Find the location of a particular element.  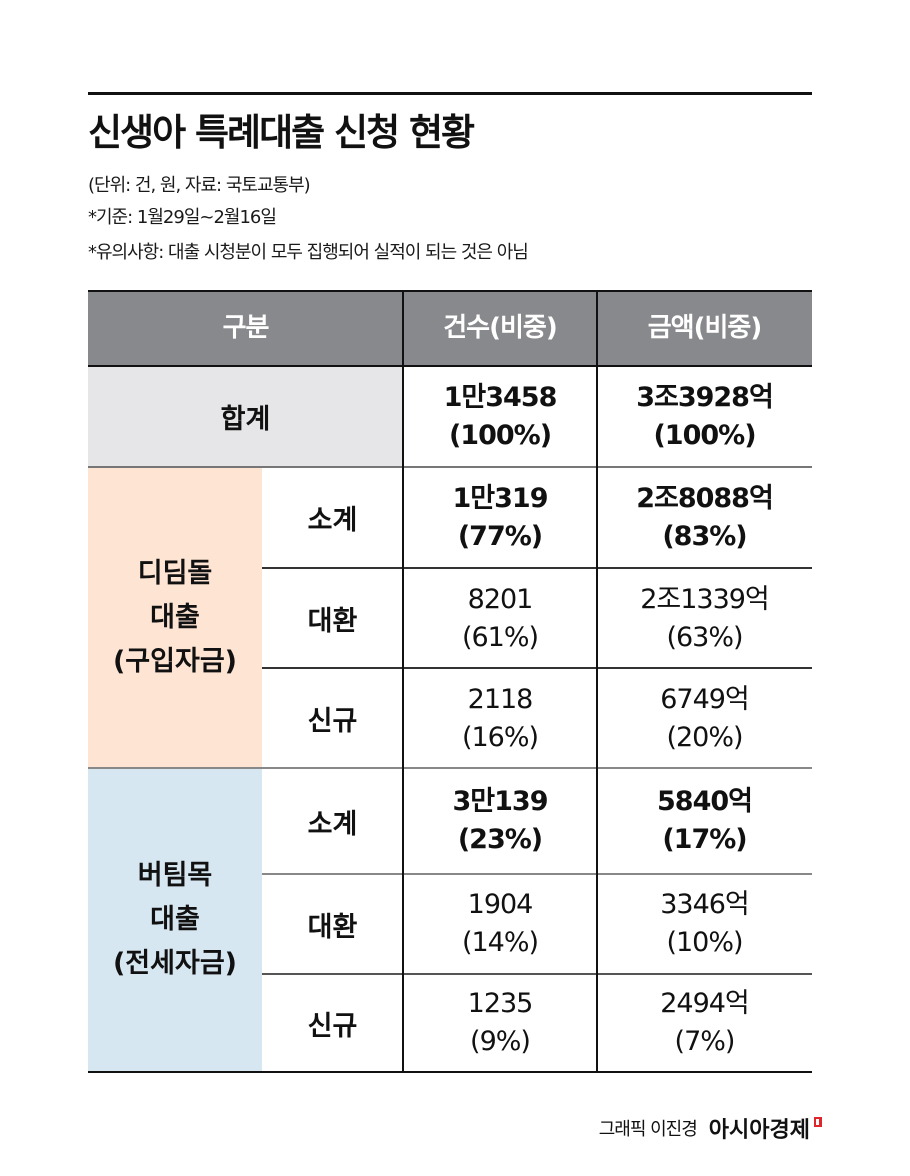

header-count: 건수(비중) is located at coordinates (500, 328).